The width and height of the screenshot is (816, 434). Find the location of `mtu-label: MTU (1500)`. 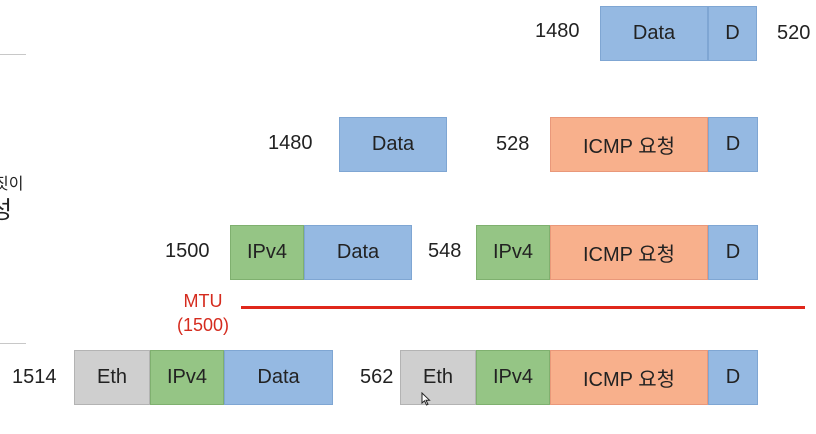

mtu-label: MTU (1500) is located at coordinates (203, 313).